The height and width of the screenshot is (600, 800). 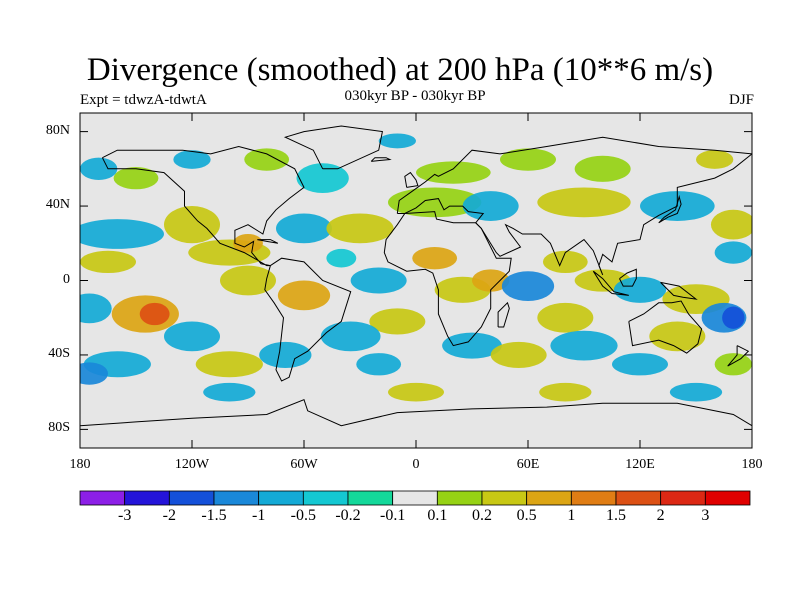 What do you see at coordinates (640, 464) in the screenshot?
I see `lon-tick-label: 120E` at bounding box center [640, 464].